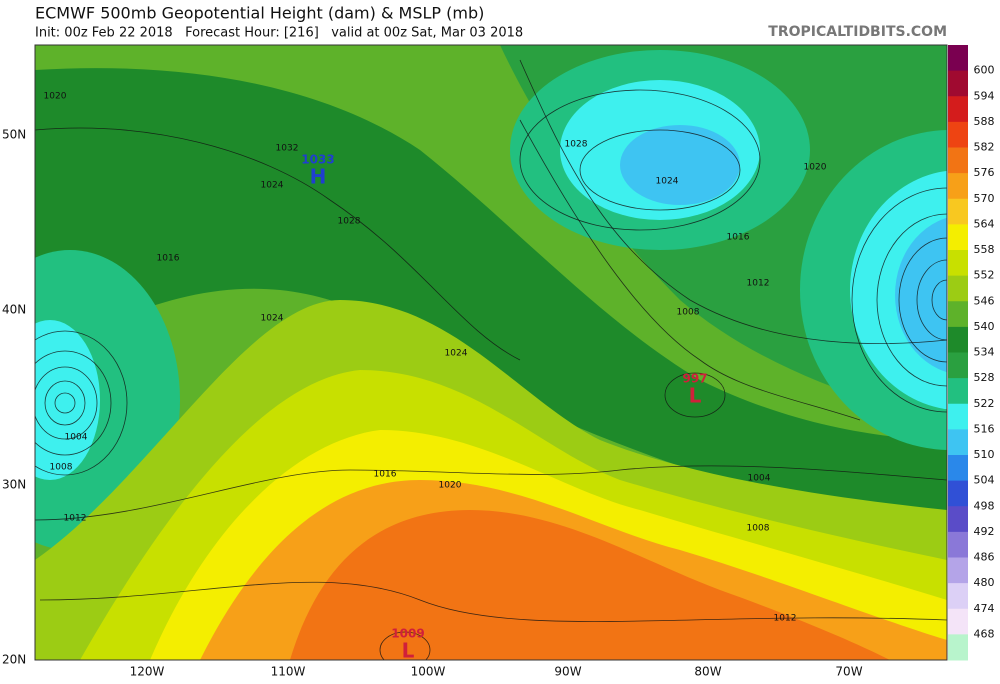 The image size is (1000, 684). What do you see at coordinates (984, 352) in the screenshot?
I see `colorbar-label: 534` at bounding box center [984, 352].